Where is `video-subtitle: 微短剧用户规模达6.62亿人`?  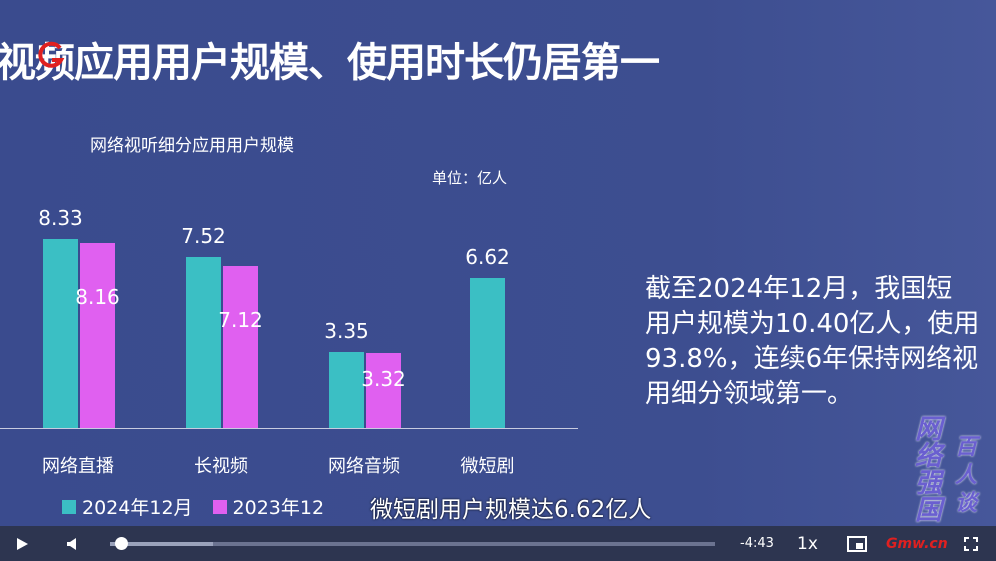 video-subtitle: 微短剧用户规模达6.62亿人 is located at coordinates (511, 510).